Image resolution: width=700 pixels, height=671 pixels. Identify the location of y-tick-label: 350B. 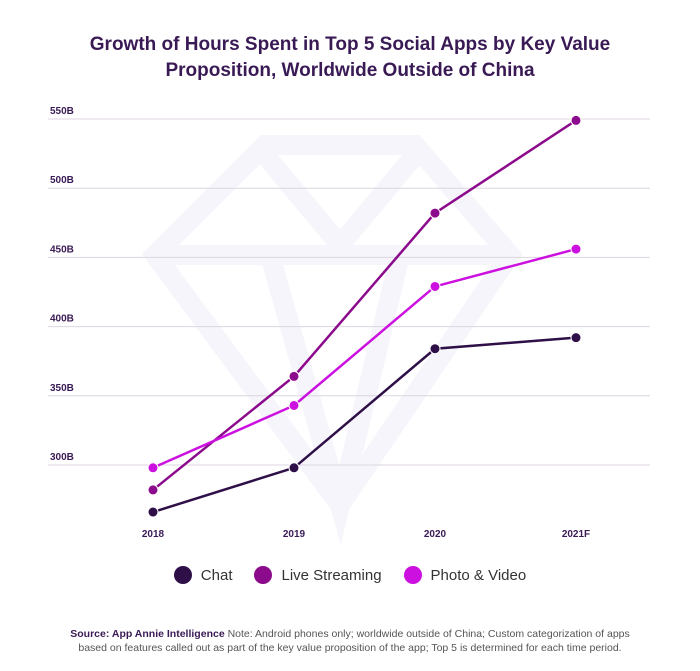
(62, 388).